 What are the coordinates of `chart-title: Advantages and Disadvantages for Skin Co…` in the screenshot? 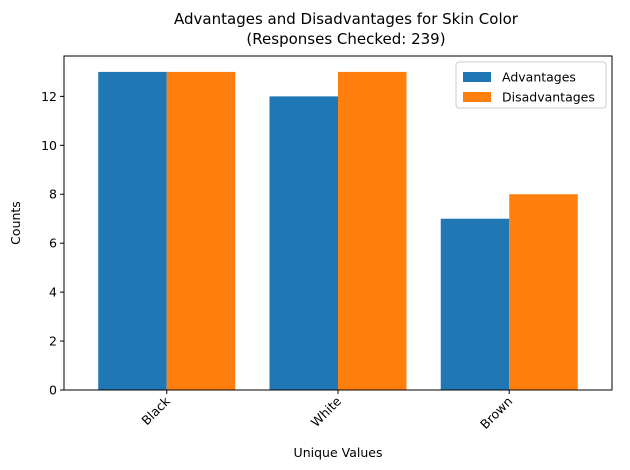 It's located at (346, 19).